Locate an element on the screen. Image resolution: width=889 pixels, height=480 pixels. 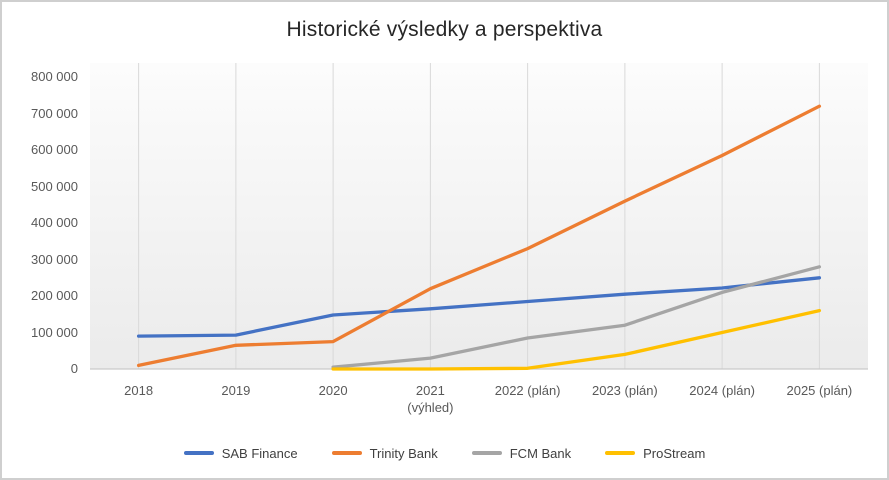
legend-item-prostream: ProStream is located at coordinates (655, 453).